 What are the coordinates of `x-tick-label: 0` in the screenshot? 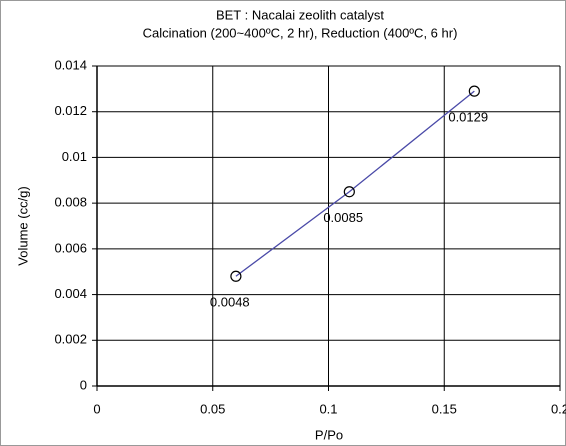 It's located at (96, 408).